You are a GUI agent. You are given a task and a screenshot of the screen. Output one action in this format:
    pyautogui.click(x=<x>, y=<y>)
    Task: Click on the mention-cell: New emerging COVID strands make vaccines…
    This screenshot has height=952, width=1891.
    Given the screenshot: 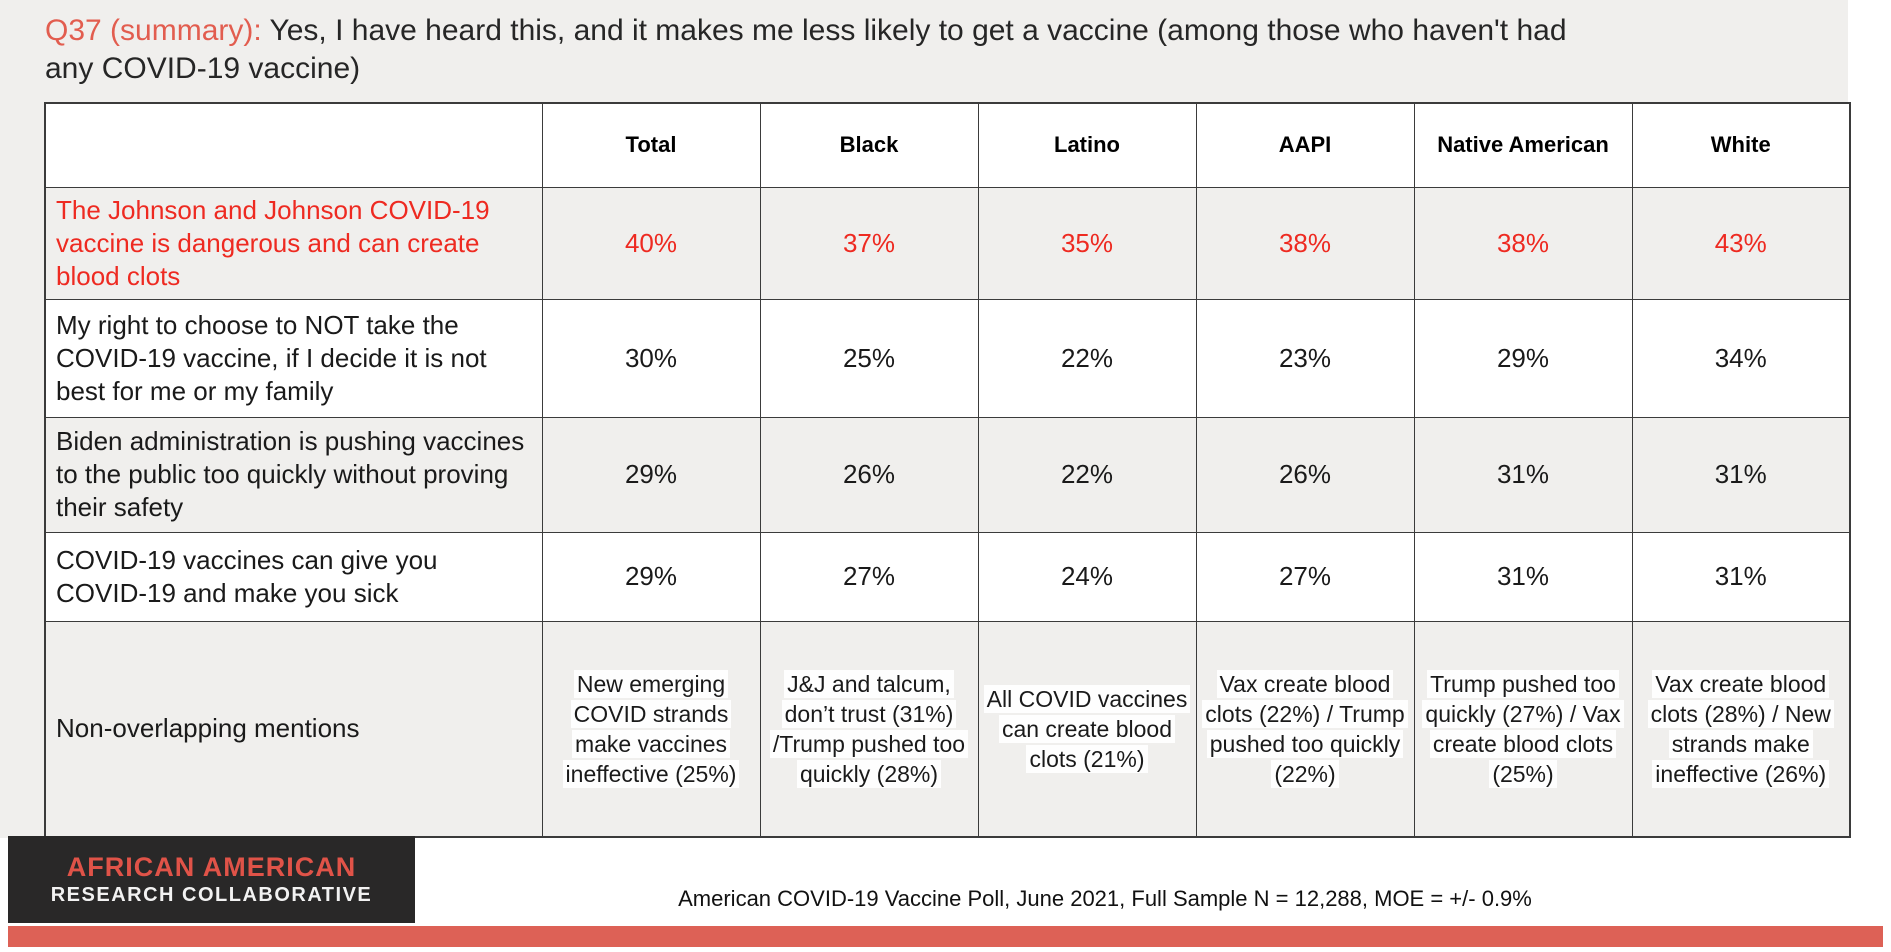 What is the action you would take?
    pyautogui.click(x=651, y=729)
    